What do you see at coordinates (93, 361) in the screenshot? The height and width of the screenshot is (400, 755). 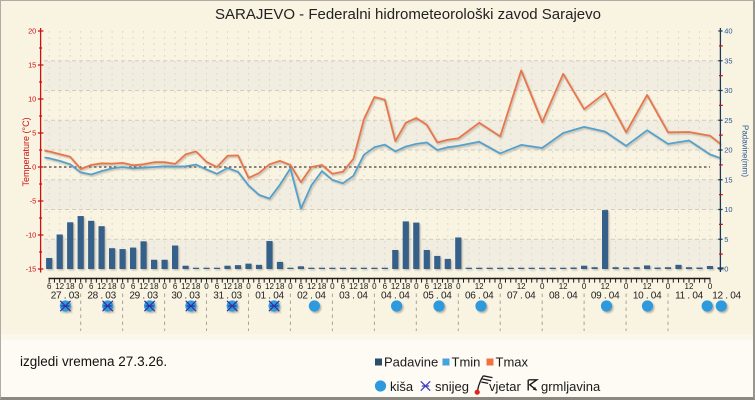 I see `svg-text: izgledi vremena 27.3.26.` at bounding box center [93, 361].